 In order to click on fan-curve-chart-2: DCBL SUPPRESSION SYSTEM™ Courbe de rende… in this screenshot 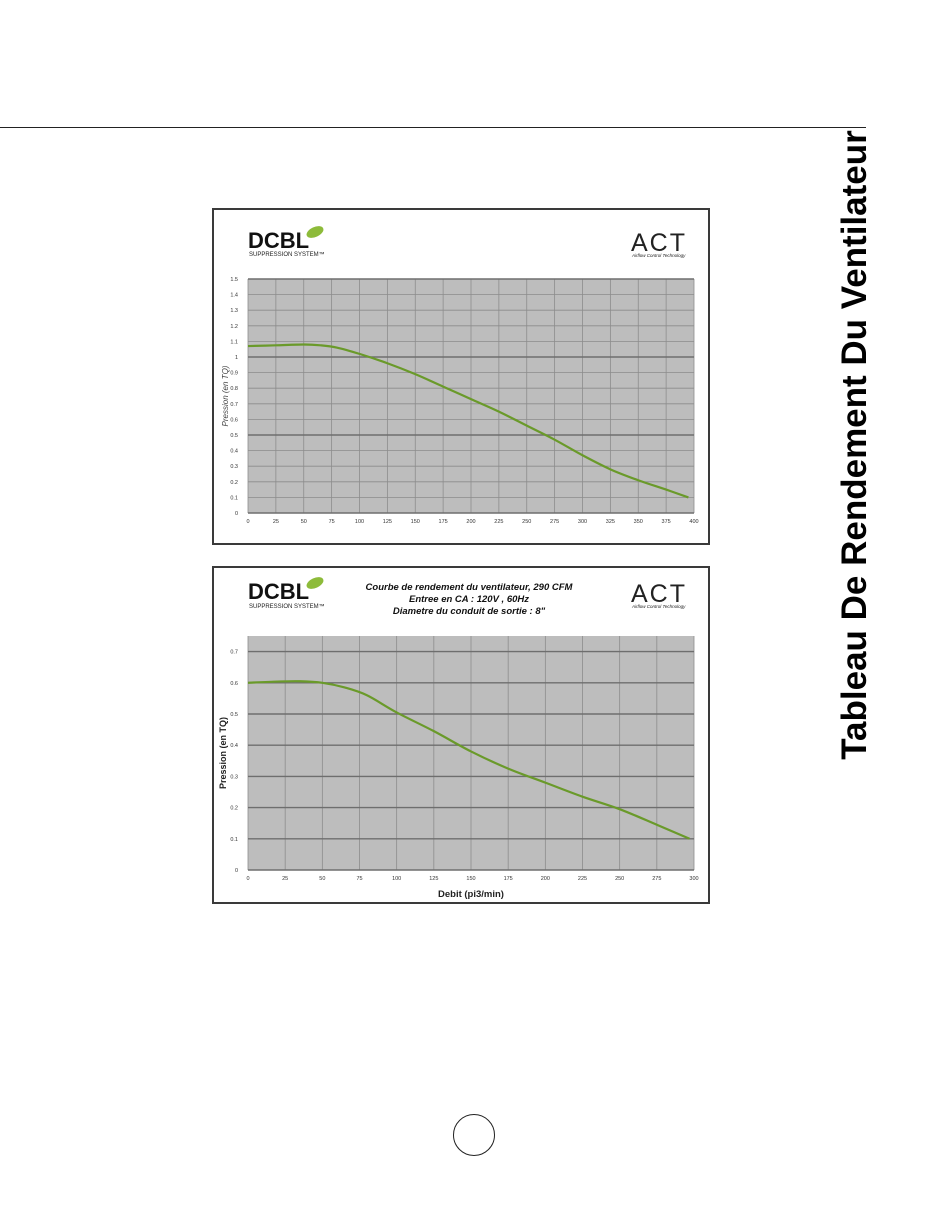, I will do `click(461, 735)`.